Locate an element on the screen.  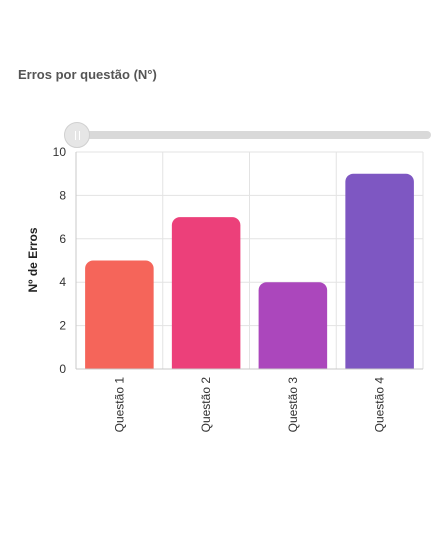
y-tick-label: 6 is located at coordinates (62, 239).